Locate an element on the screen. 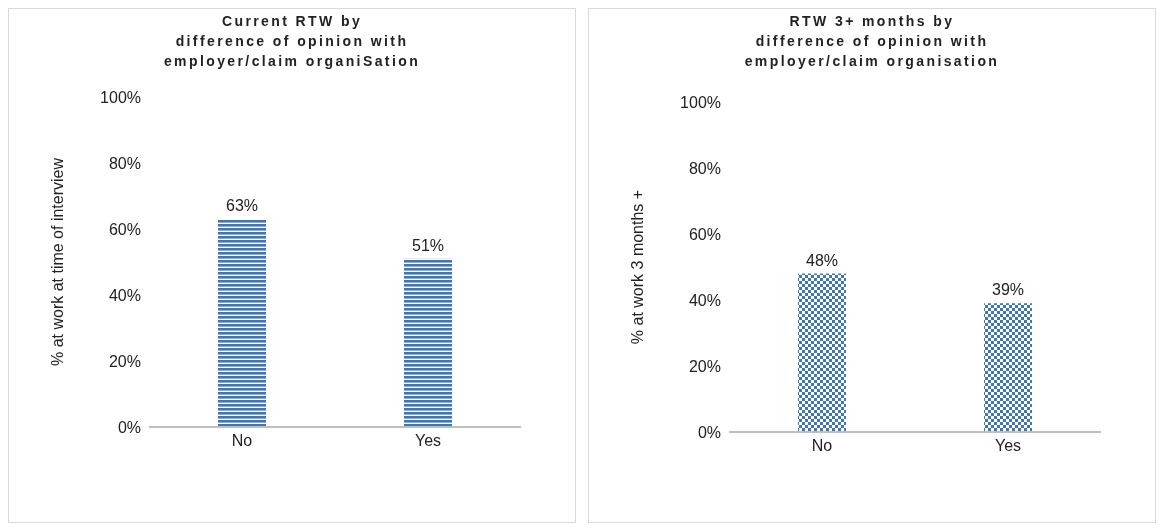  data-label: 51% is located at coordinates (428, 245).